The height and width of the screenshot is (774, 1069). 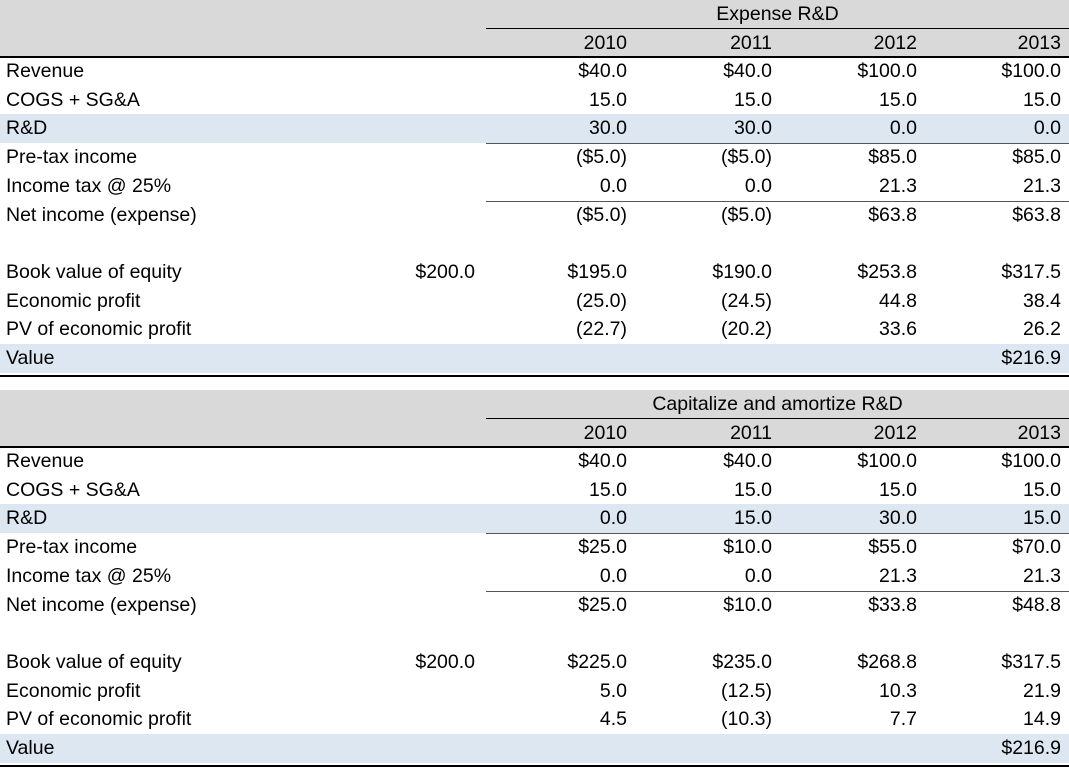 What do you see at coordinates (898, 99) in the screenshot?
I see `value-cell-2012: 15.0` at bounding box center [898, 99].